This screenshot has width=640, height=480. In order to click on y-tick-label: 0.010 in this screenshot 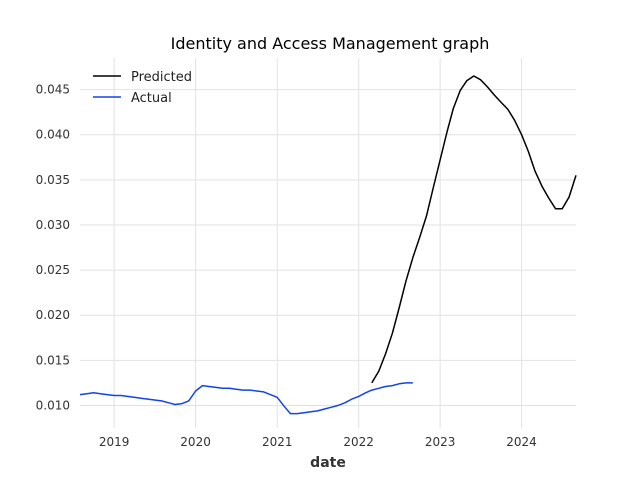, I will do `click(53, 405)`.